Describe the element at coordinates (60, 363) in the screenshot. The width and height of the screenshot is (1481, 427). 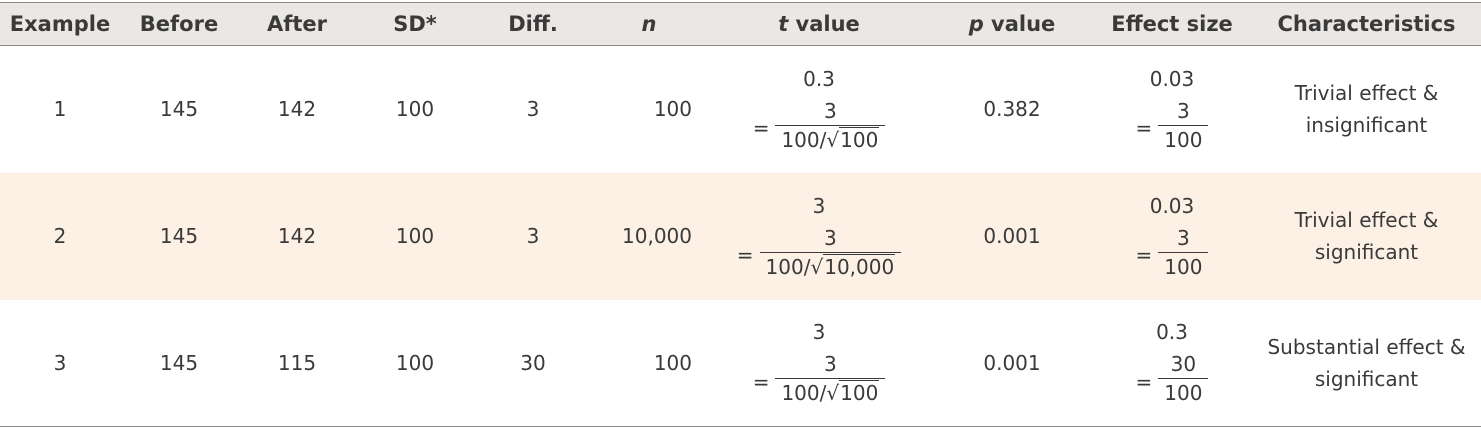
I see `cell-example: 3` at that location.